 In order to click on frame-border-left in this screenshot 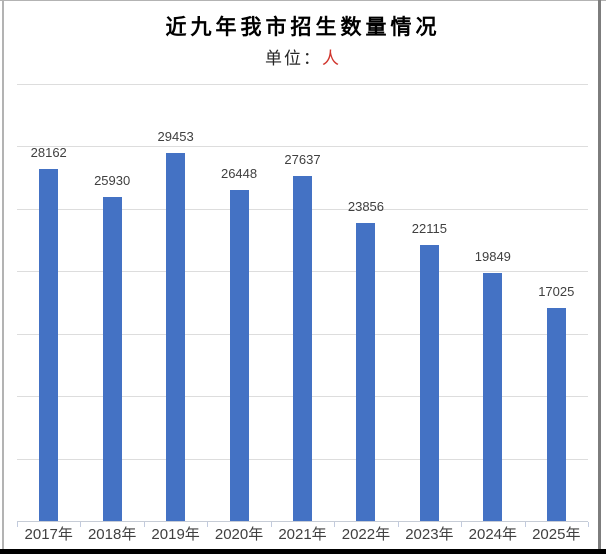, I will do `click(3, 275)`.